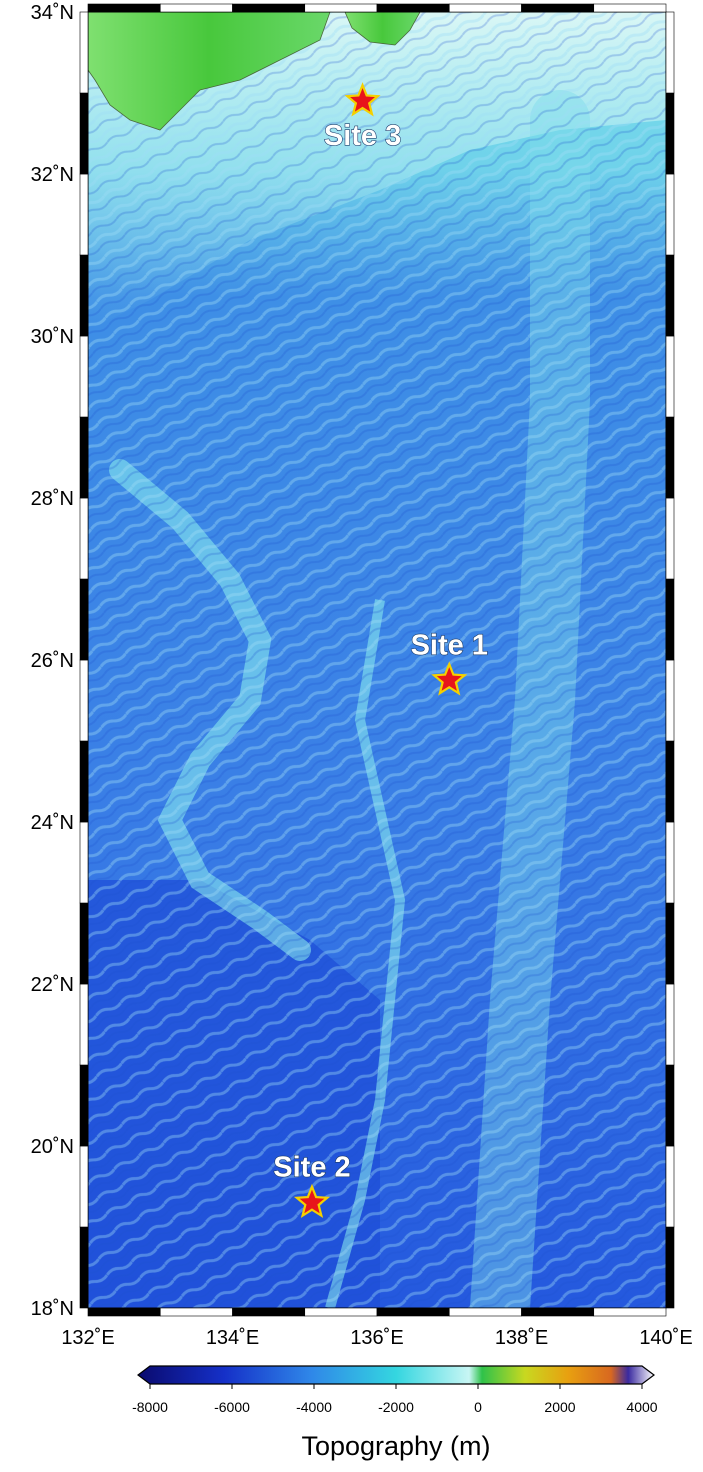 This screenshot has width=703, height=1472. I want to click on longitude-label: 140˚E, so click(665, 1338).